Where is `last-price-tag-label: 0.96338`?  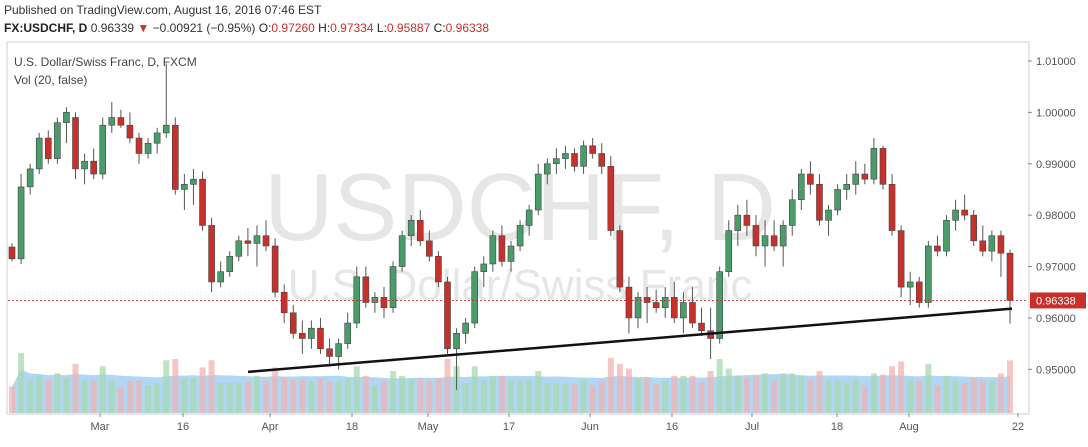
last-price-tag-label: 0.96338 is located at coordinates (1056, 301).